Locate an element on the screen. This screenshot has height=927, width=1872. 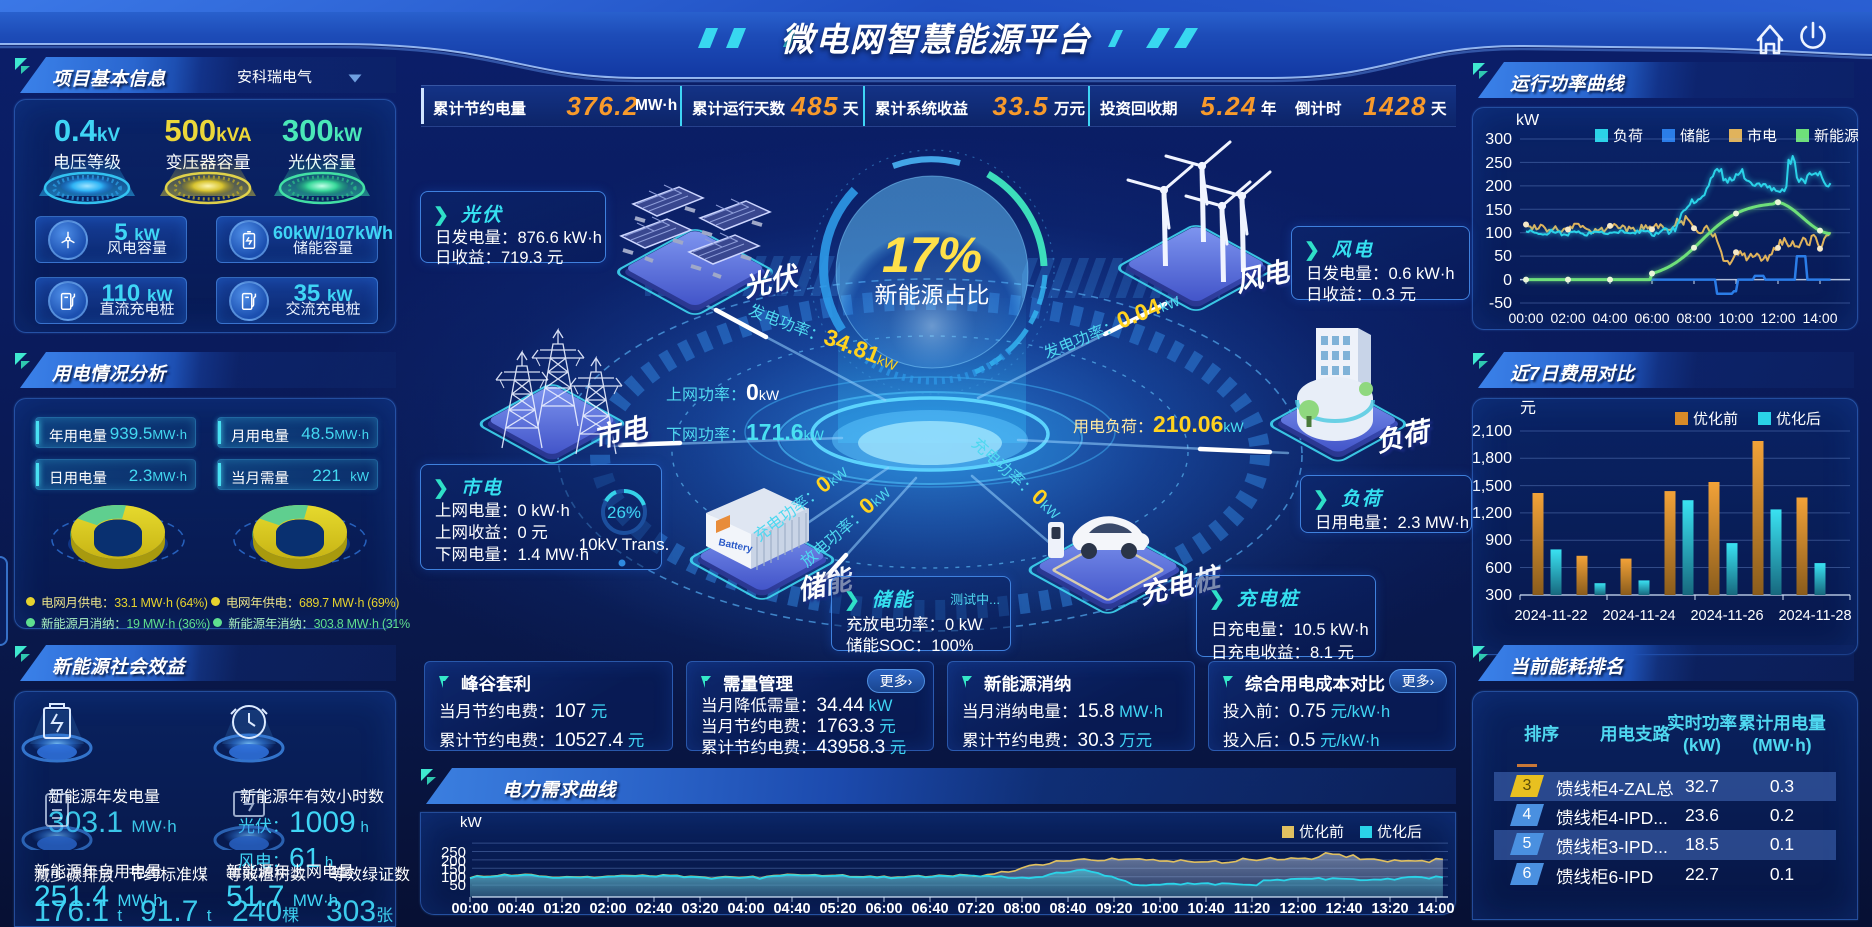
svg-text: 10:40 is located at coordinates (1205, 909).